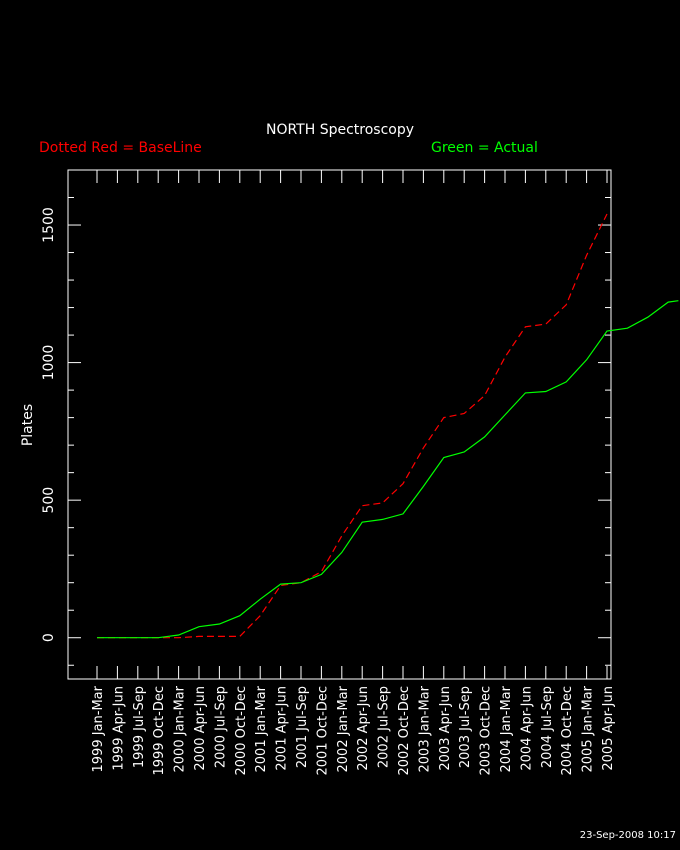 Image resolution: width=680 pixels, height=850 pixels. Describe the element at coordinates (567, 731) in the screenshot. I see `x-tick-label: 2004 Oct-Dec` at that location.